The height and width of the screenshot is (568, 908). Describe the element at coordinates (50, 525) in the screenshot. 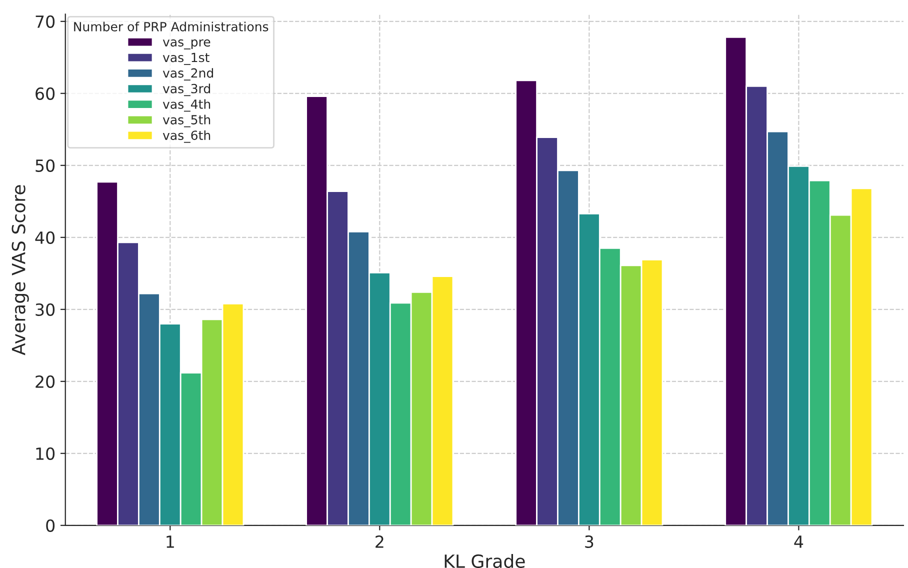

I see `y-tick-label: 0` at that location.